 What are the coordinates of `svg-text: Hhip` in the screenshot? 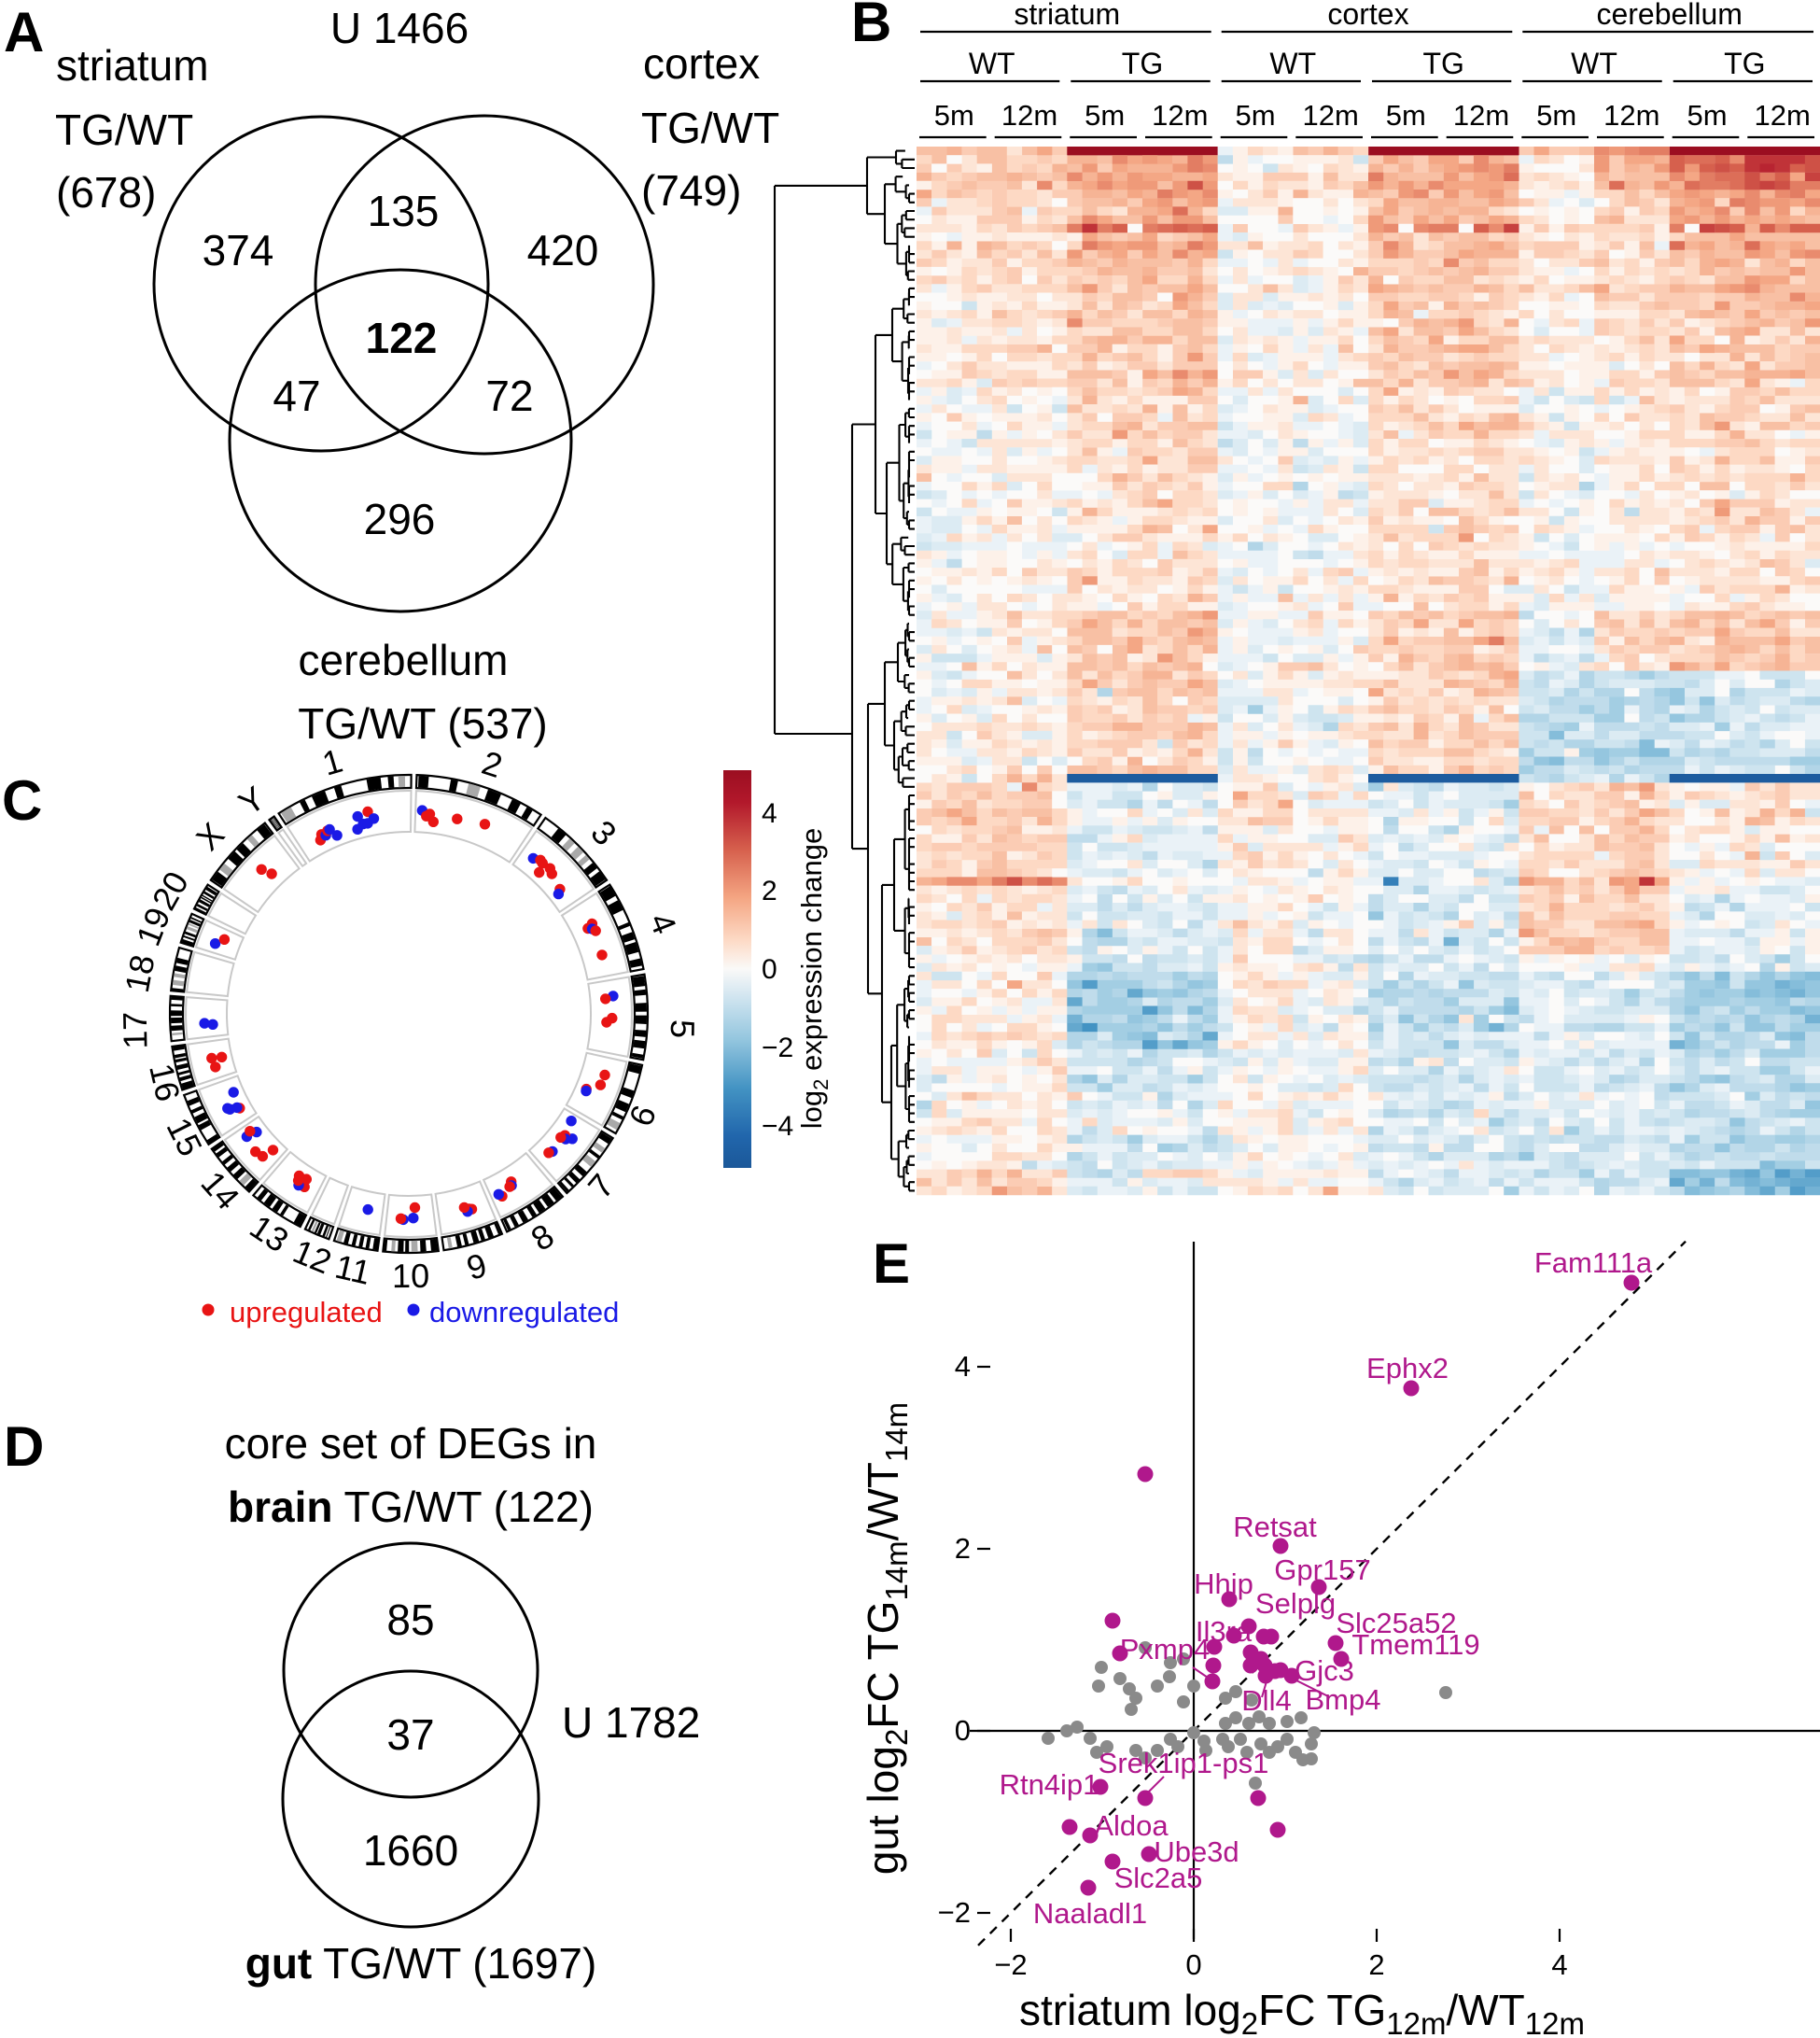 It's located at (1223, 1583).